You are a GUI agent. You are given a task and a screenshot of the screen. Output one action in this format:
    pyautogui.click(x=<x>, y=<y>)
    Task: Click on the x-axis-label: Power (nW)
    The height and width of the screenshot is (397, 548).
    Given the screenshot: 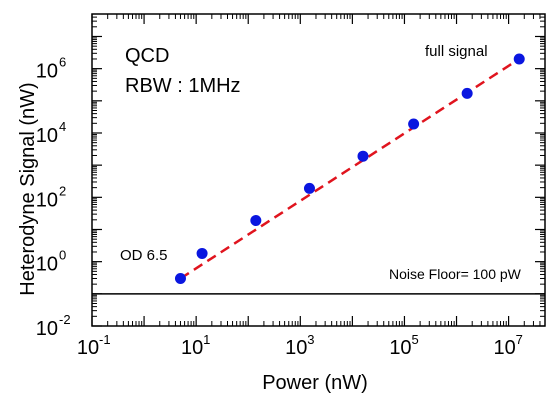 What is the action you would take?
    pyautogui.click(x=315, y=383)
    